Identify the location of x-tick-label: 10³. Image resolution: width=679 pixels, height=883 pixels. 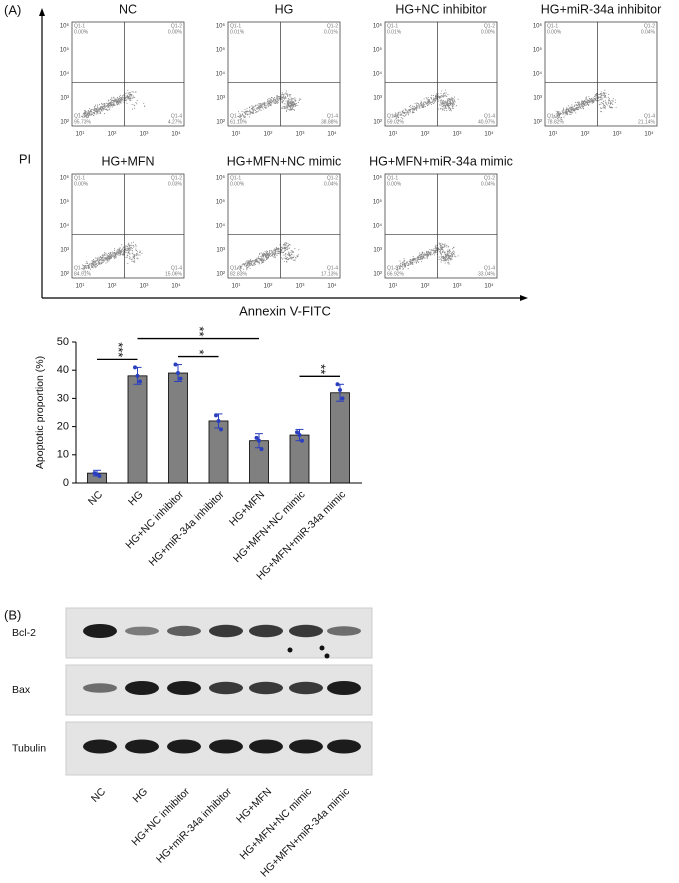
(457, 135).